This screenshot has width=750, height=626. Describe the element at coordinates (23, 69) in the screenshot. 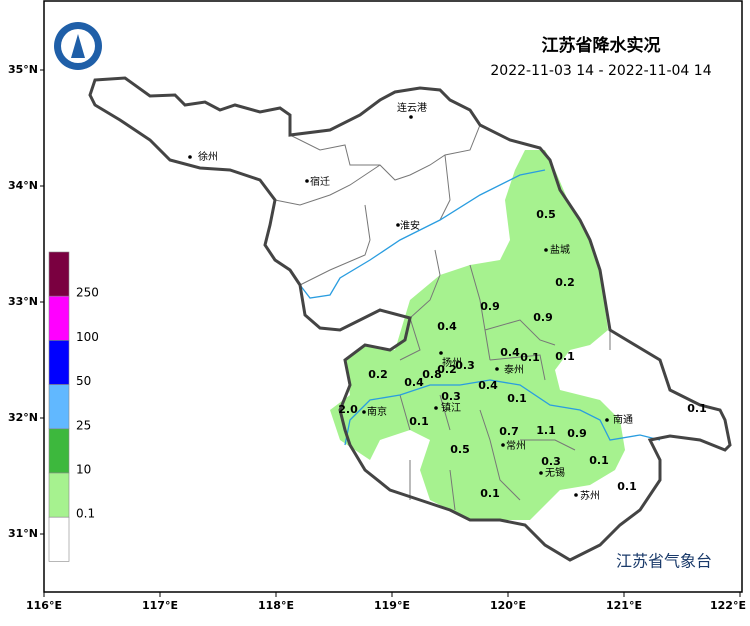

I see `lat-label: 35°N` at that location.